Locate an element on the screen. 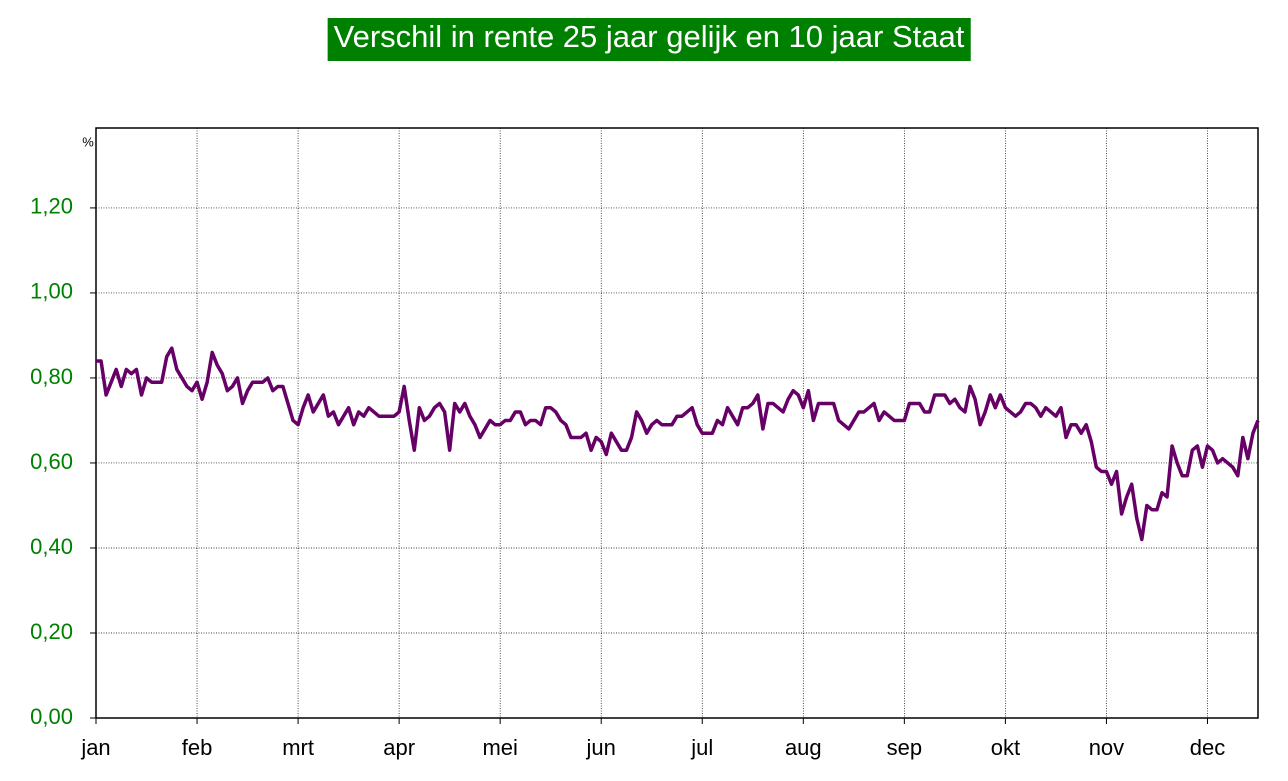 The image size is (1288, 781). x-tick-label: apr is located at coordinates (399, 747).